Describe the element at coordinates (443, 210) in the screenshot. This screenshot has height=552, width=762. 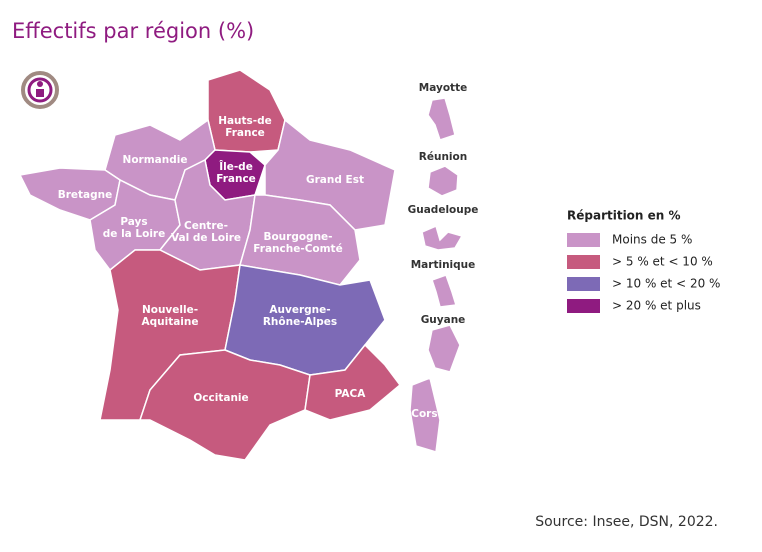
I see `overseas-label: Guadeloupe` at that location.